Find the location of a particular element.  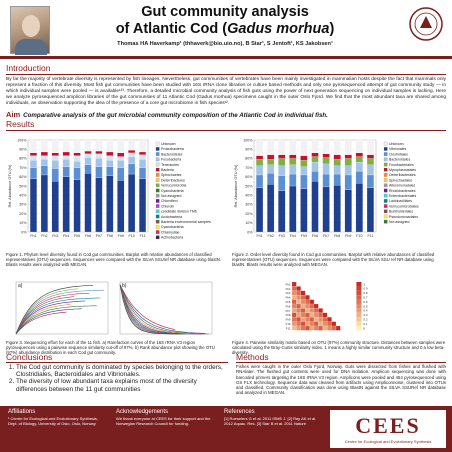

legend-entry: Vibrionales is located at coordinates (398, 149).